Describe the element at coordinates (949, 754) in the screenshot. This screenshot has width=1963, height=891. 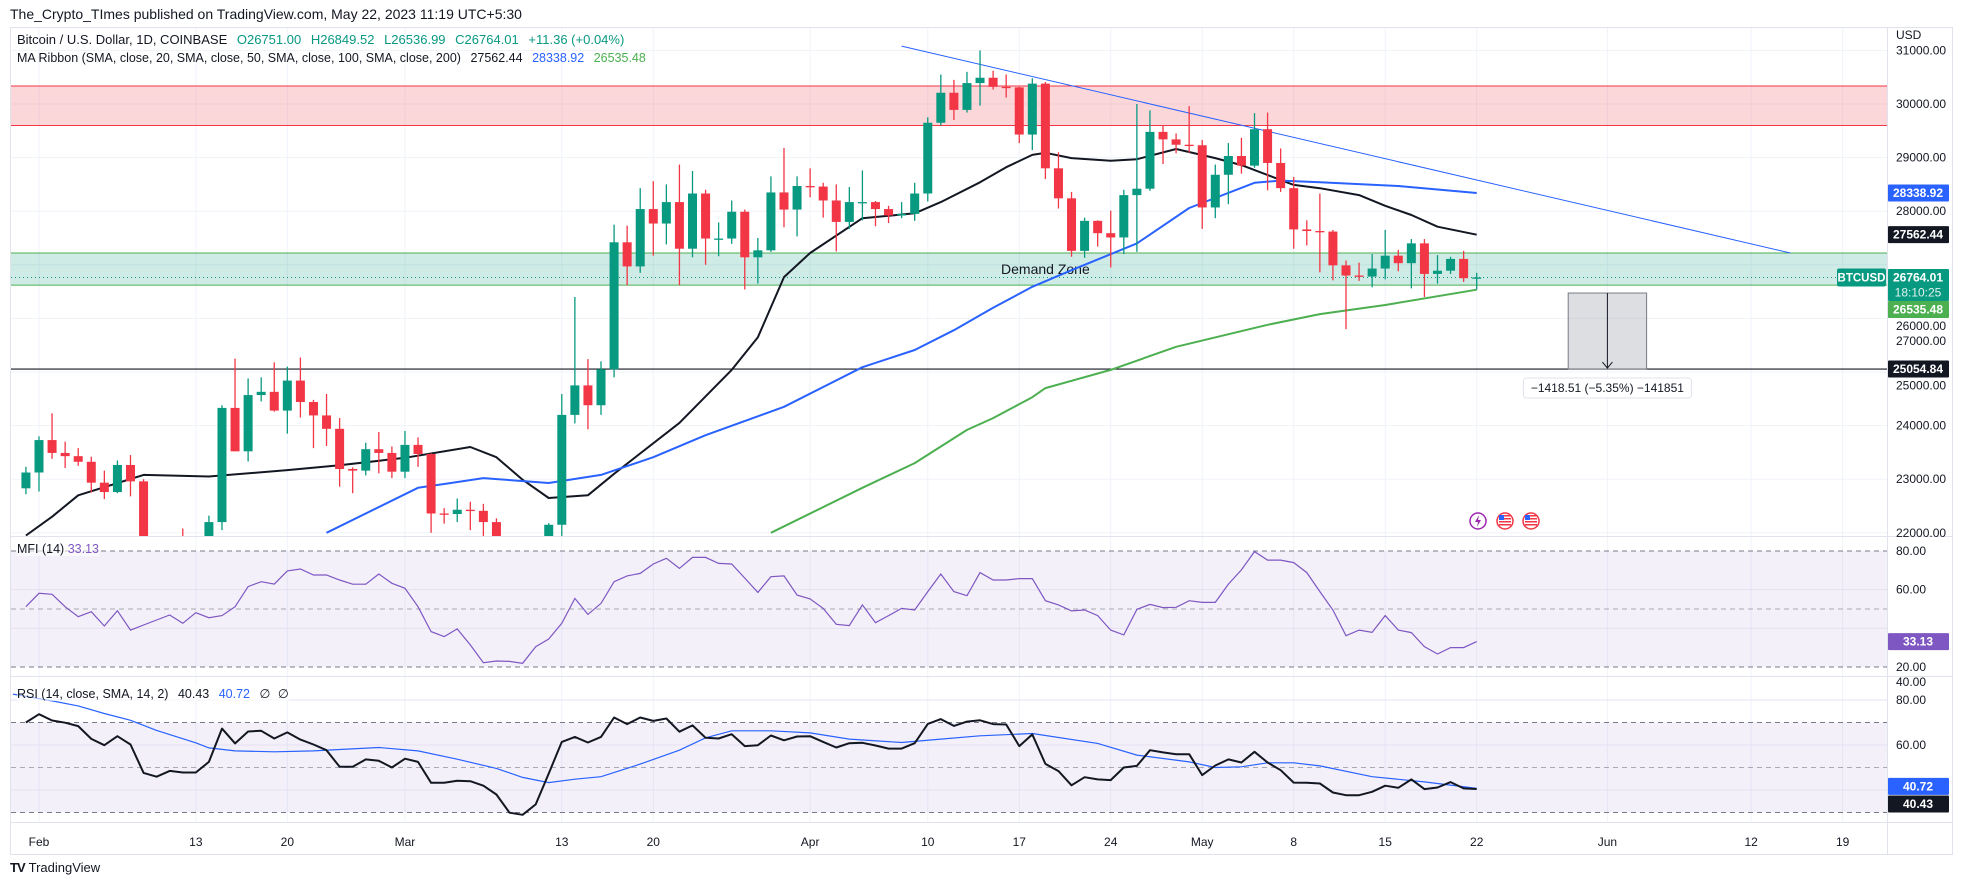
I see `rsi-pane` at that location.